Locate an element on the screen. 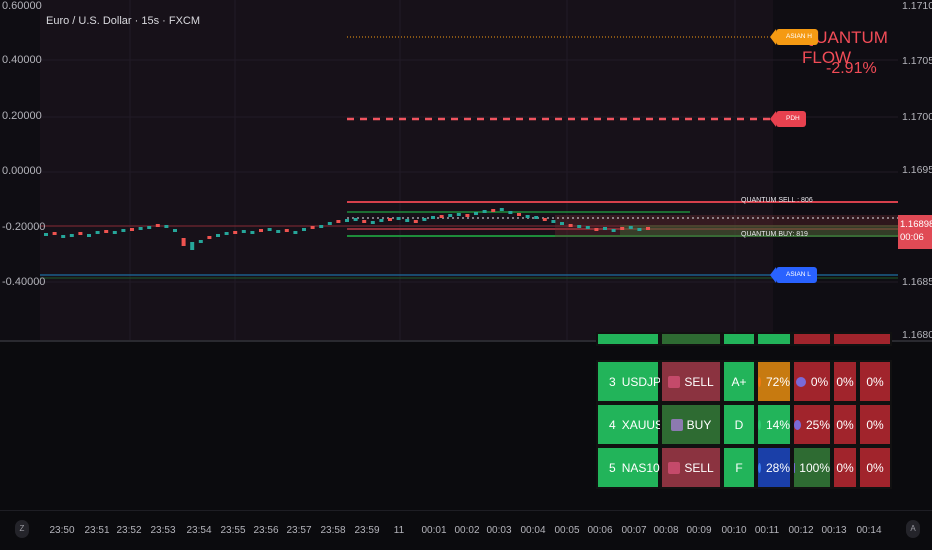  target-icon is located at coordinates (797, 424).